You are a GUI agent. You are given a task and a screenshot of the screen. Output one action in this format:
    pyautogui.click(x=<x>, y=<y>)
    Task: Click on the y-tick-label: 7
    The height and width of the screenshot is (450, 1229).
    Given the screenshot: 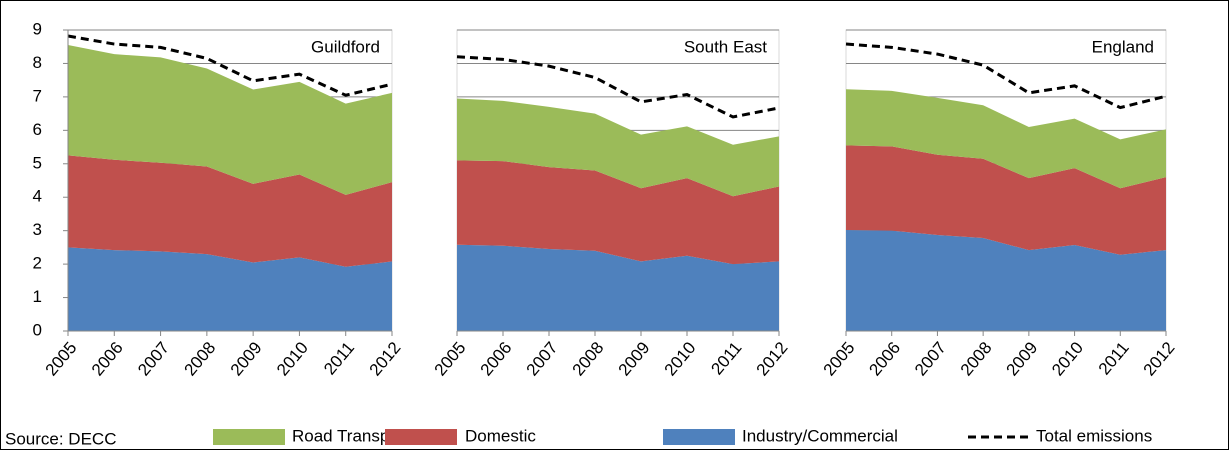 What is the action you would take?
    pyautogui.click(x=37, y=95)
    